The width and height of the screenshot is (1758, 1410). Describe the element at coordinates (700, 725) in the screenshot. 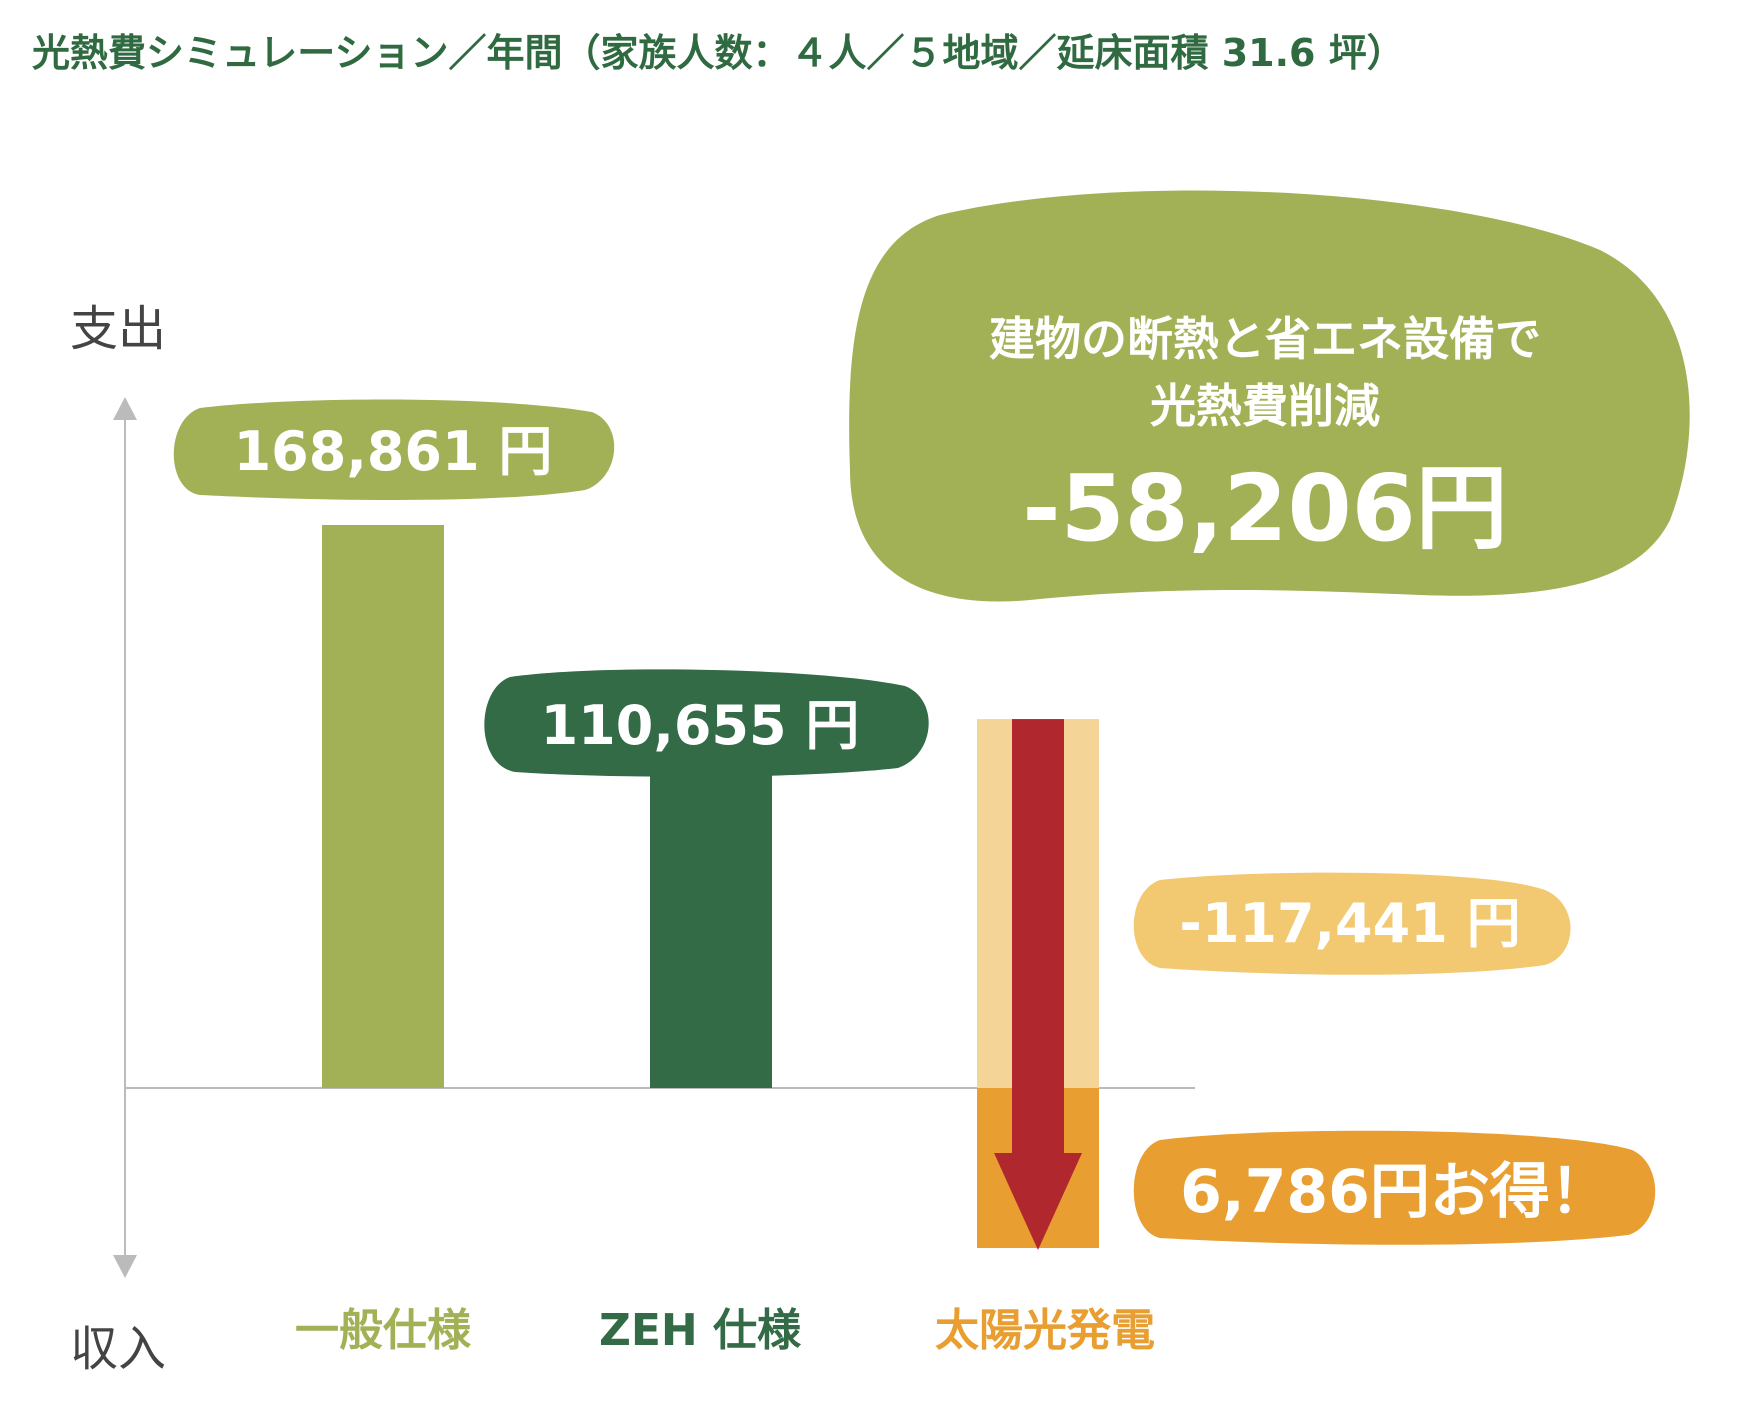

I see `value-label-zeh: 110,655 円` at that location.